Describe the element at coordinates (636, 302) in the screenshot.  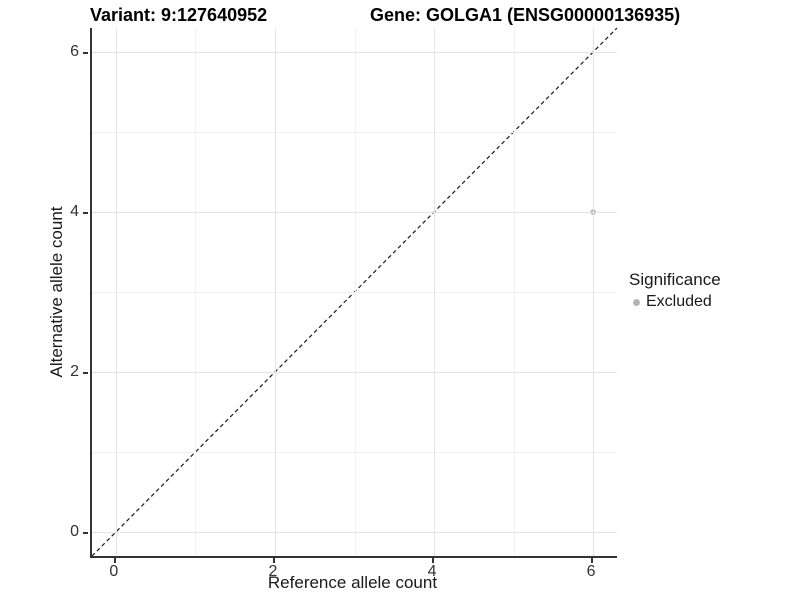
I see `legend-key-dot` at that location.